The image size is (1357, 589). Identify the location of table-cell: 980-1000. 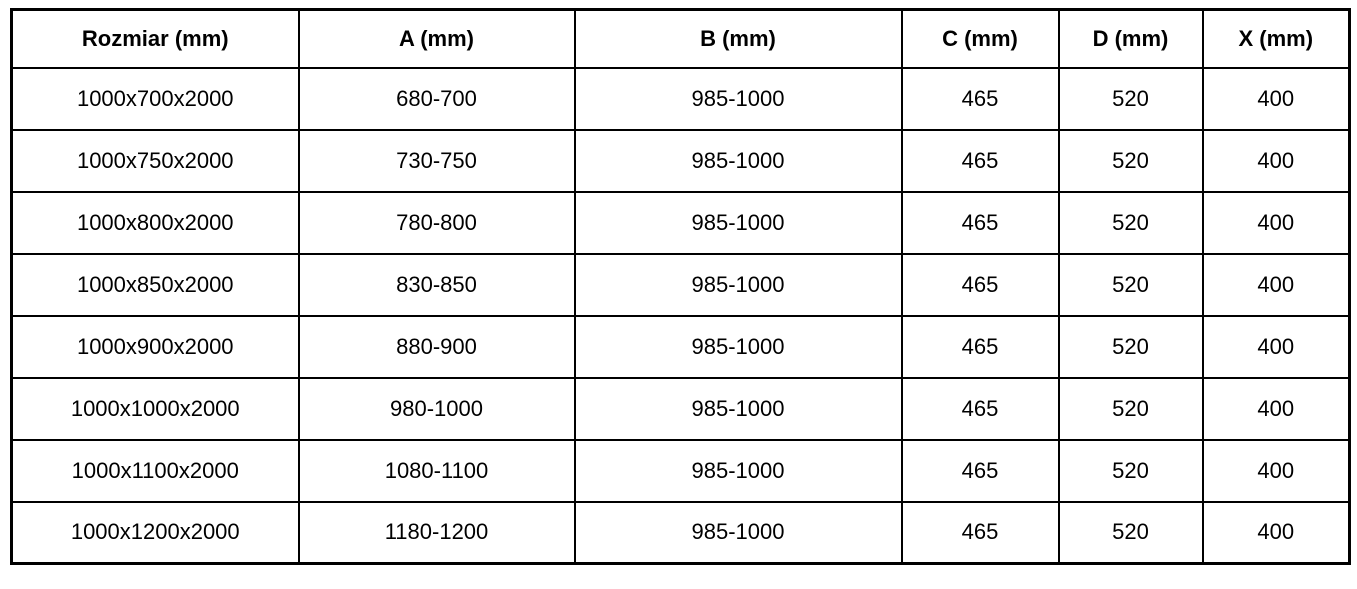
(436, 408).